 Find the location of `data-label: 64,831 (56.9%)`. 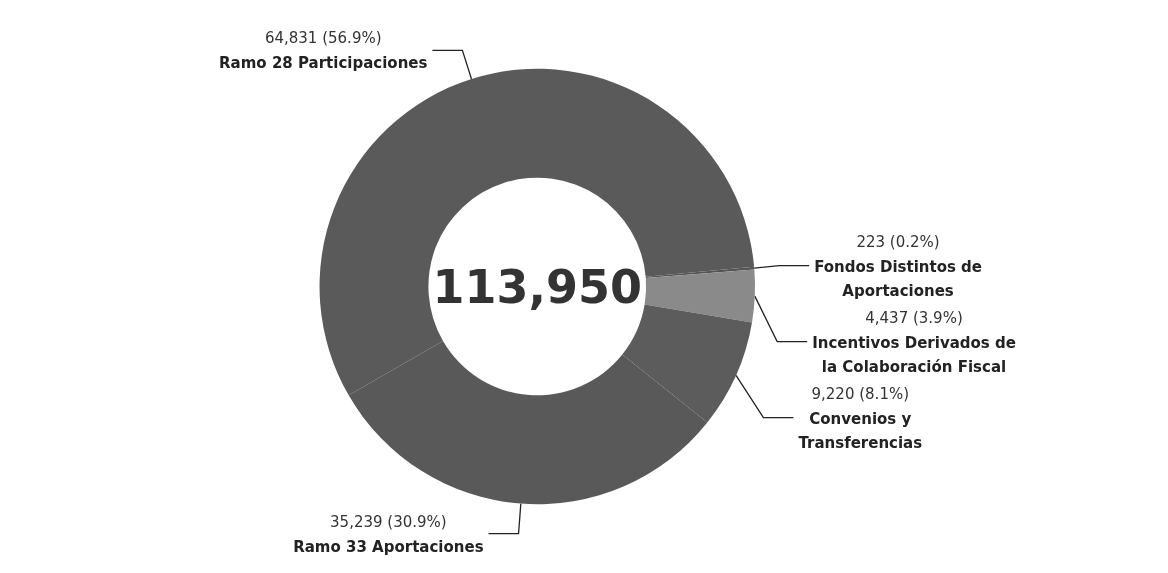

data-label: 64,831 (56.9%) is located at coordinates (323, 38).